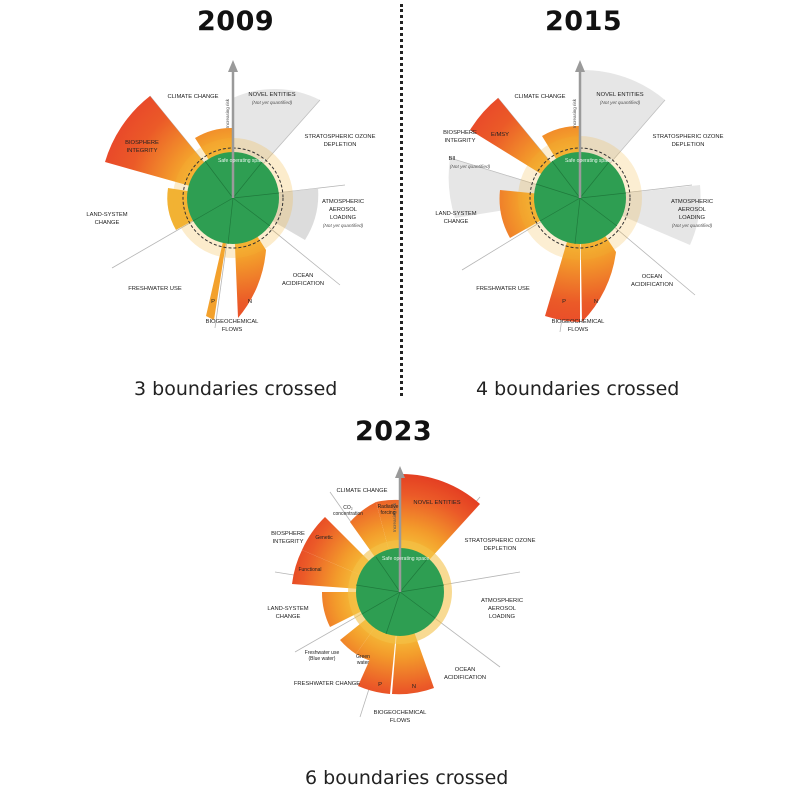  I want to click on caption-2023: 6 boundaries crossed, so click(407, 778).